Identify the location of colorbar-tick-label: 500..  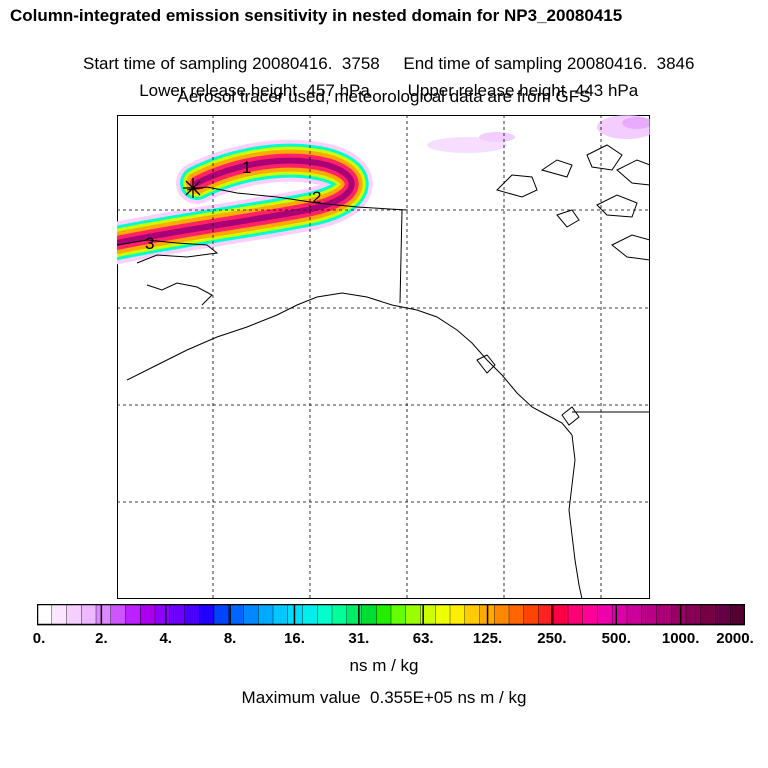
(616, 638).